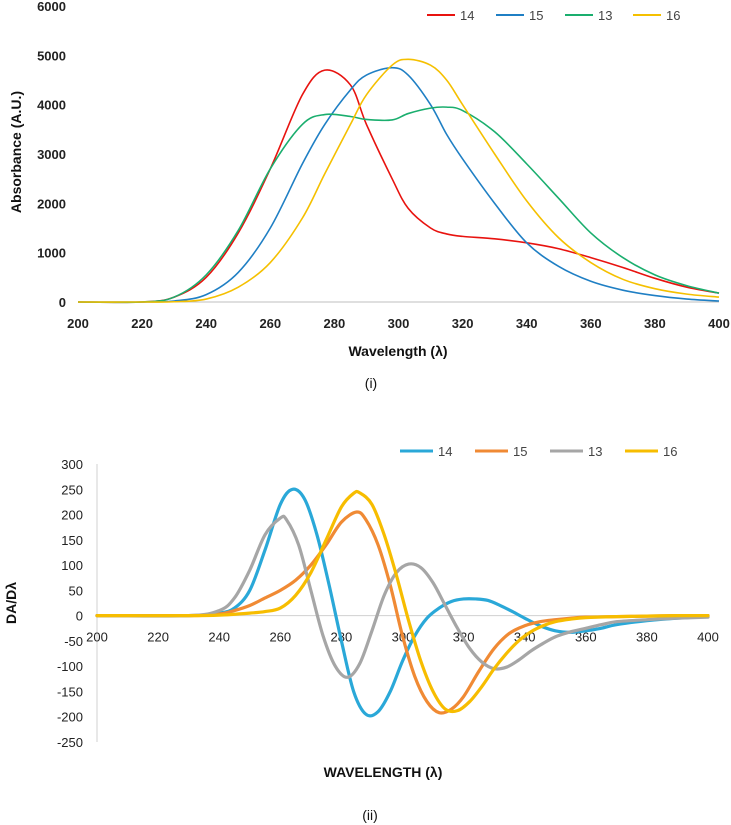 The height and width of the screenshot is (825, 731). What do you see at coordinates (51, 253) in the screenshot?
I see `y-tick-label: 1000` at bounding box center [51, 253].